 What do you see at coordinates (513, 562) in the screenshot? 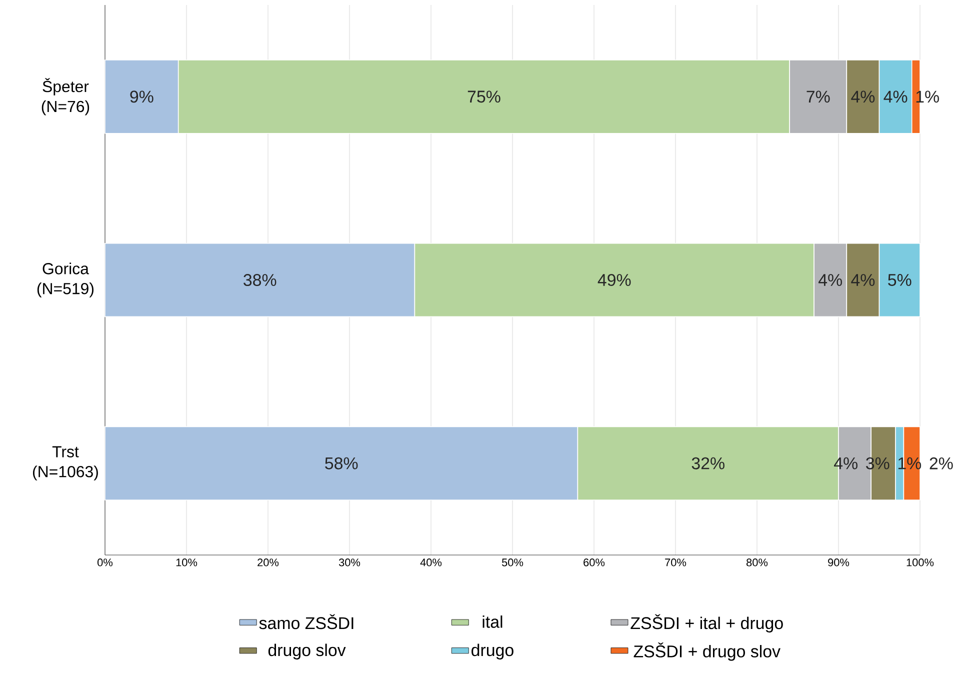
I see `x-tick-label: 50%` at bounding box center [513, 562].